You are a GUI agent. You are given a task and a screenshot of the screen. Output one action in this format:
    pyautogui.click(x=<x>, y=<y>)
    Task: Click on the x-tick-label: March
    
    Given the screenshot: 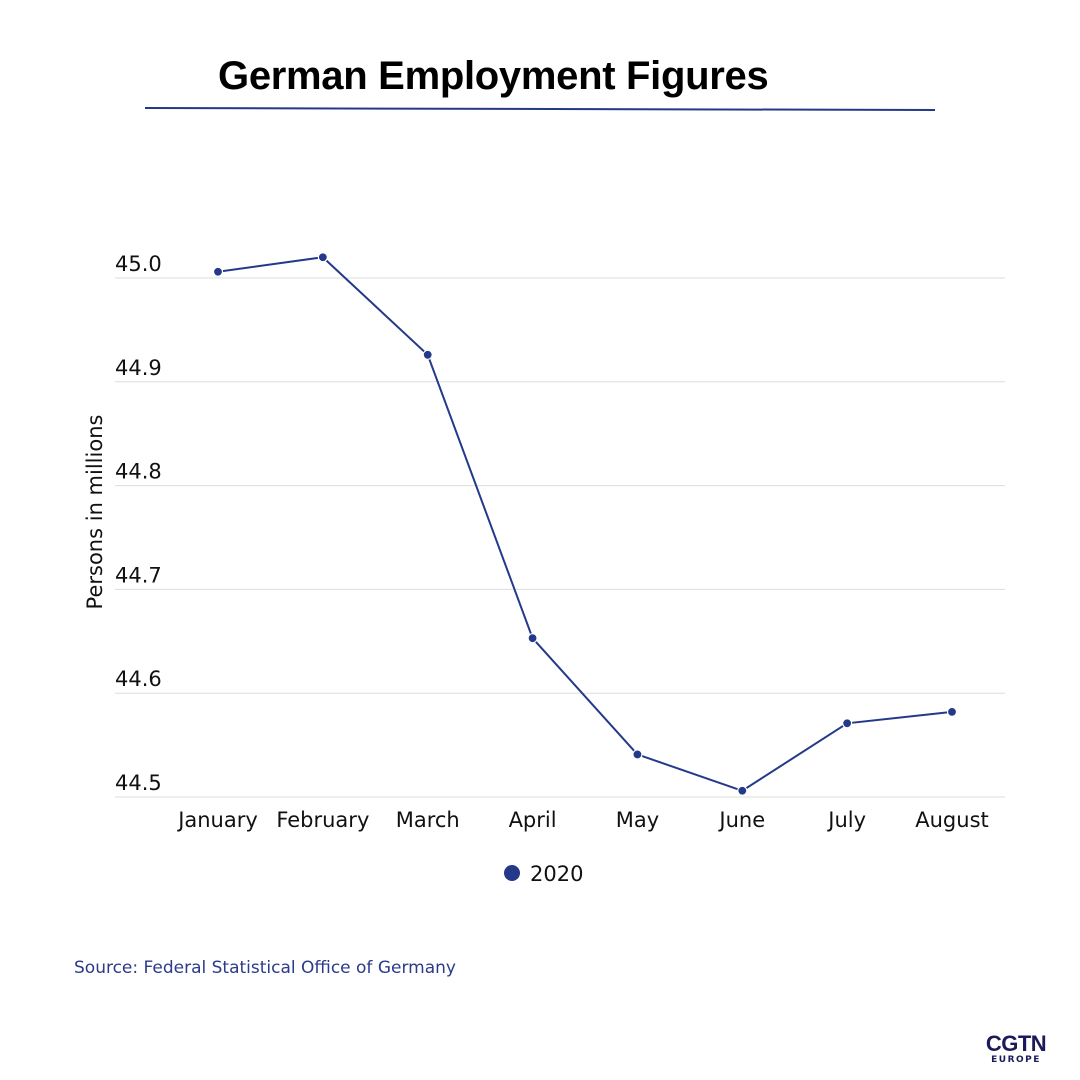 What is the action you would take?
    pyautogui.click(x=428, y=820)
    